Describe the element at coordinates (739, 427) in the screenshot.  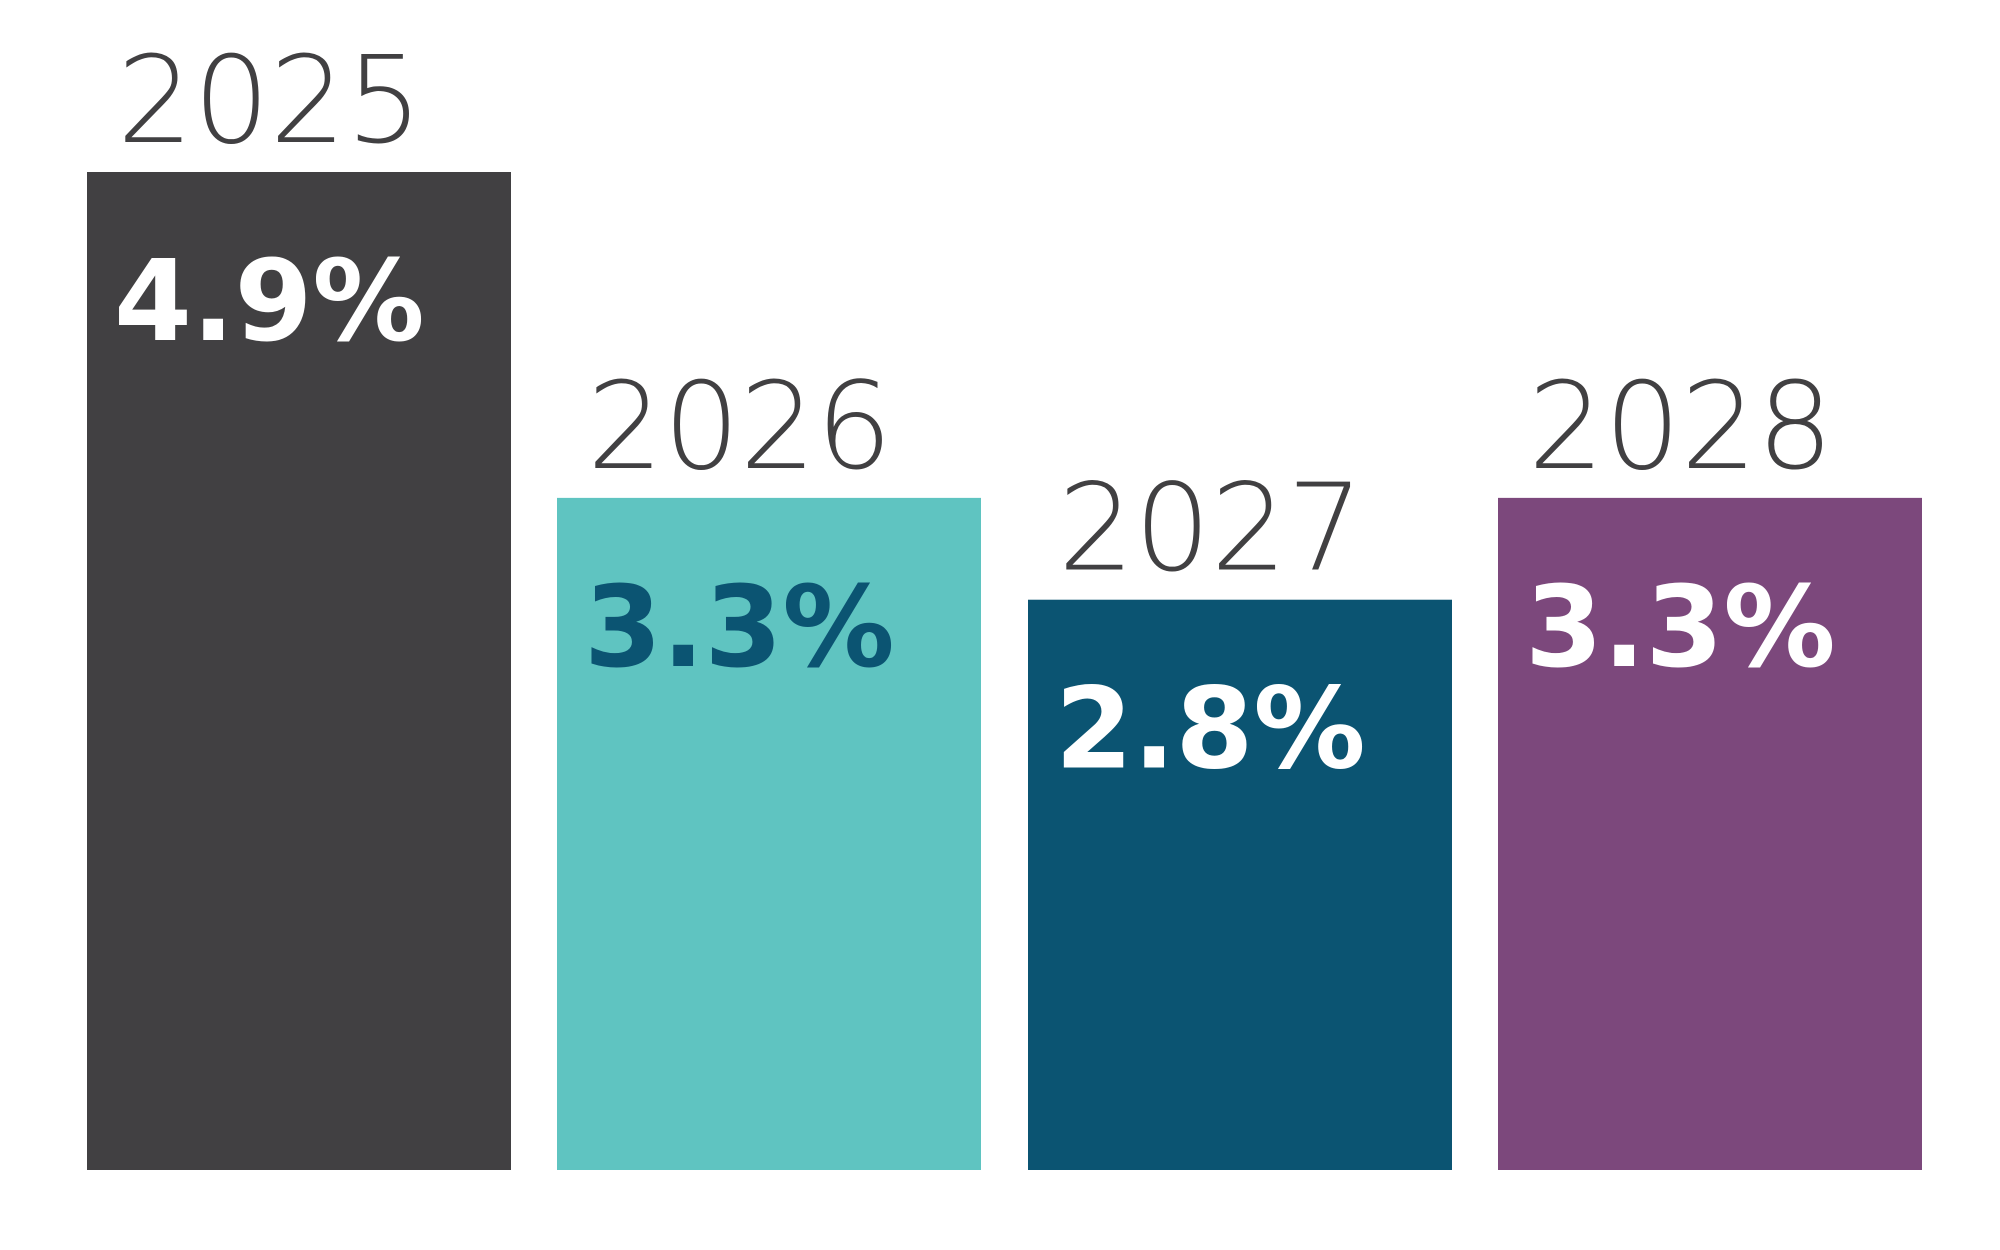
I see `category-label-2026: 2026` at that location.